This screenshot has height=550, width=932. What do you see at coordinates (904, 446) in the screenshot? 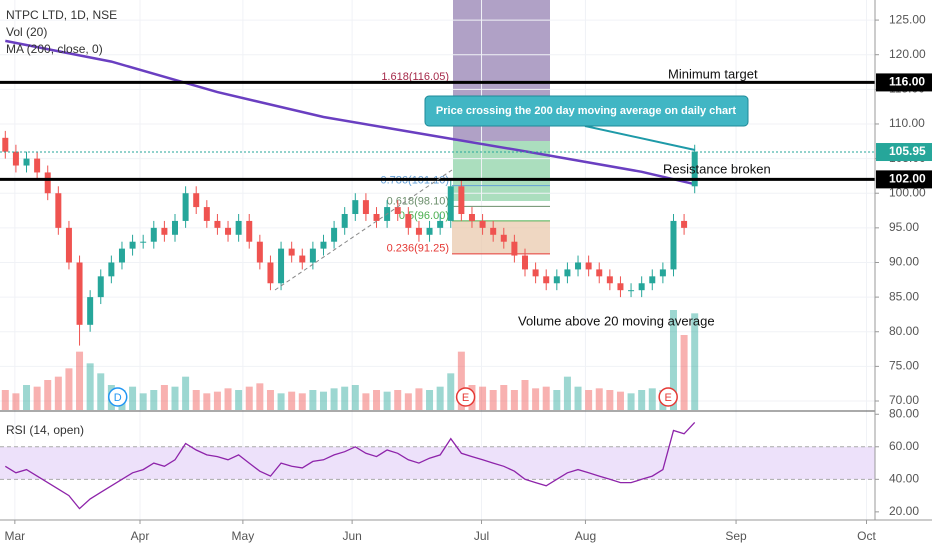
I see `y-tick-label: 60.00` at bounding box center [904, 446].